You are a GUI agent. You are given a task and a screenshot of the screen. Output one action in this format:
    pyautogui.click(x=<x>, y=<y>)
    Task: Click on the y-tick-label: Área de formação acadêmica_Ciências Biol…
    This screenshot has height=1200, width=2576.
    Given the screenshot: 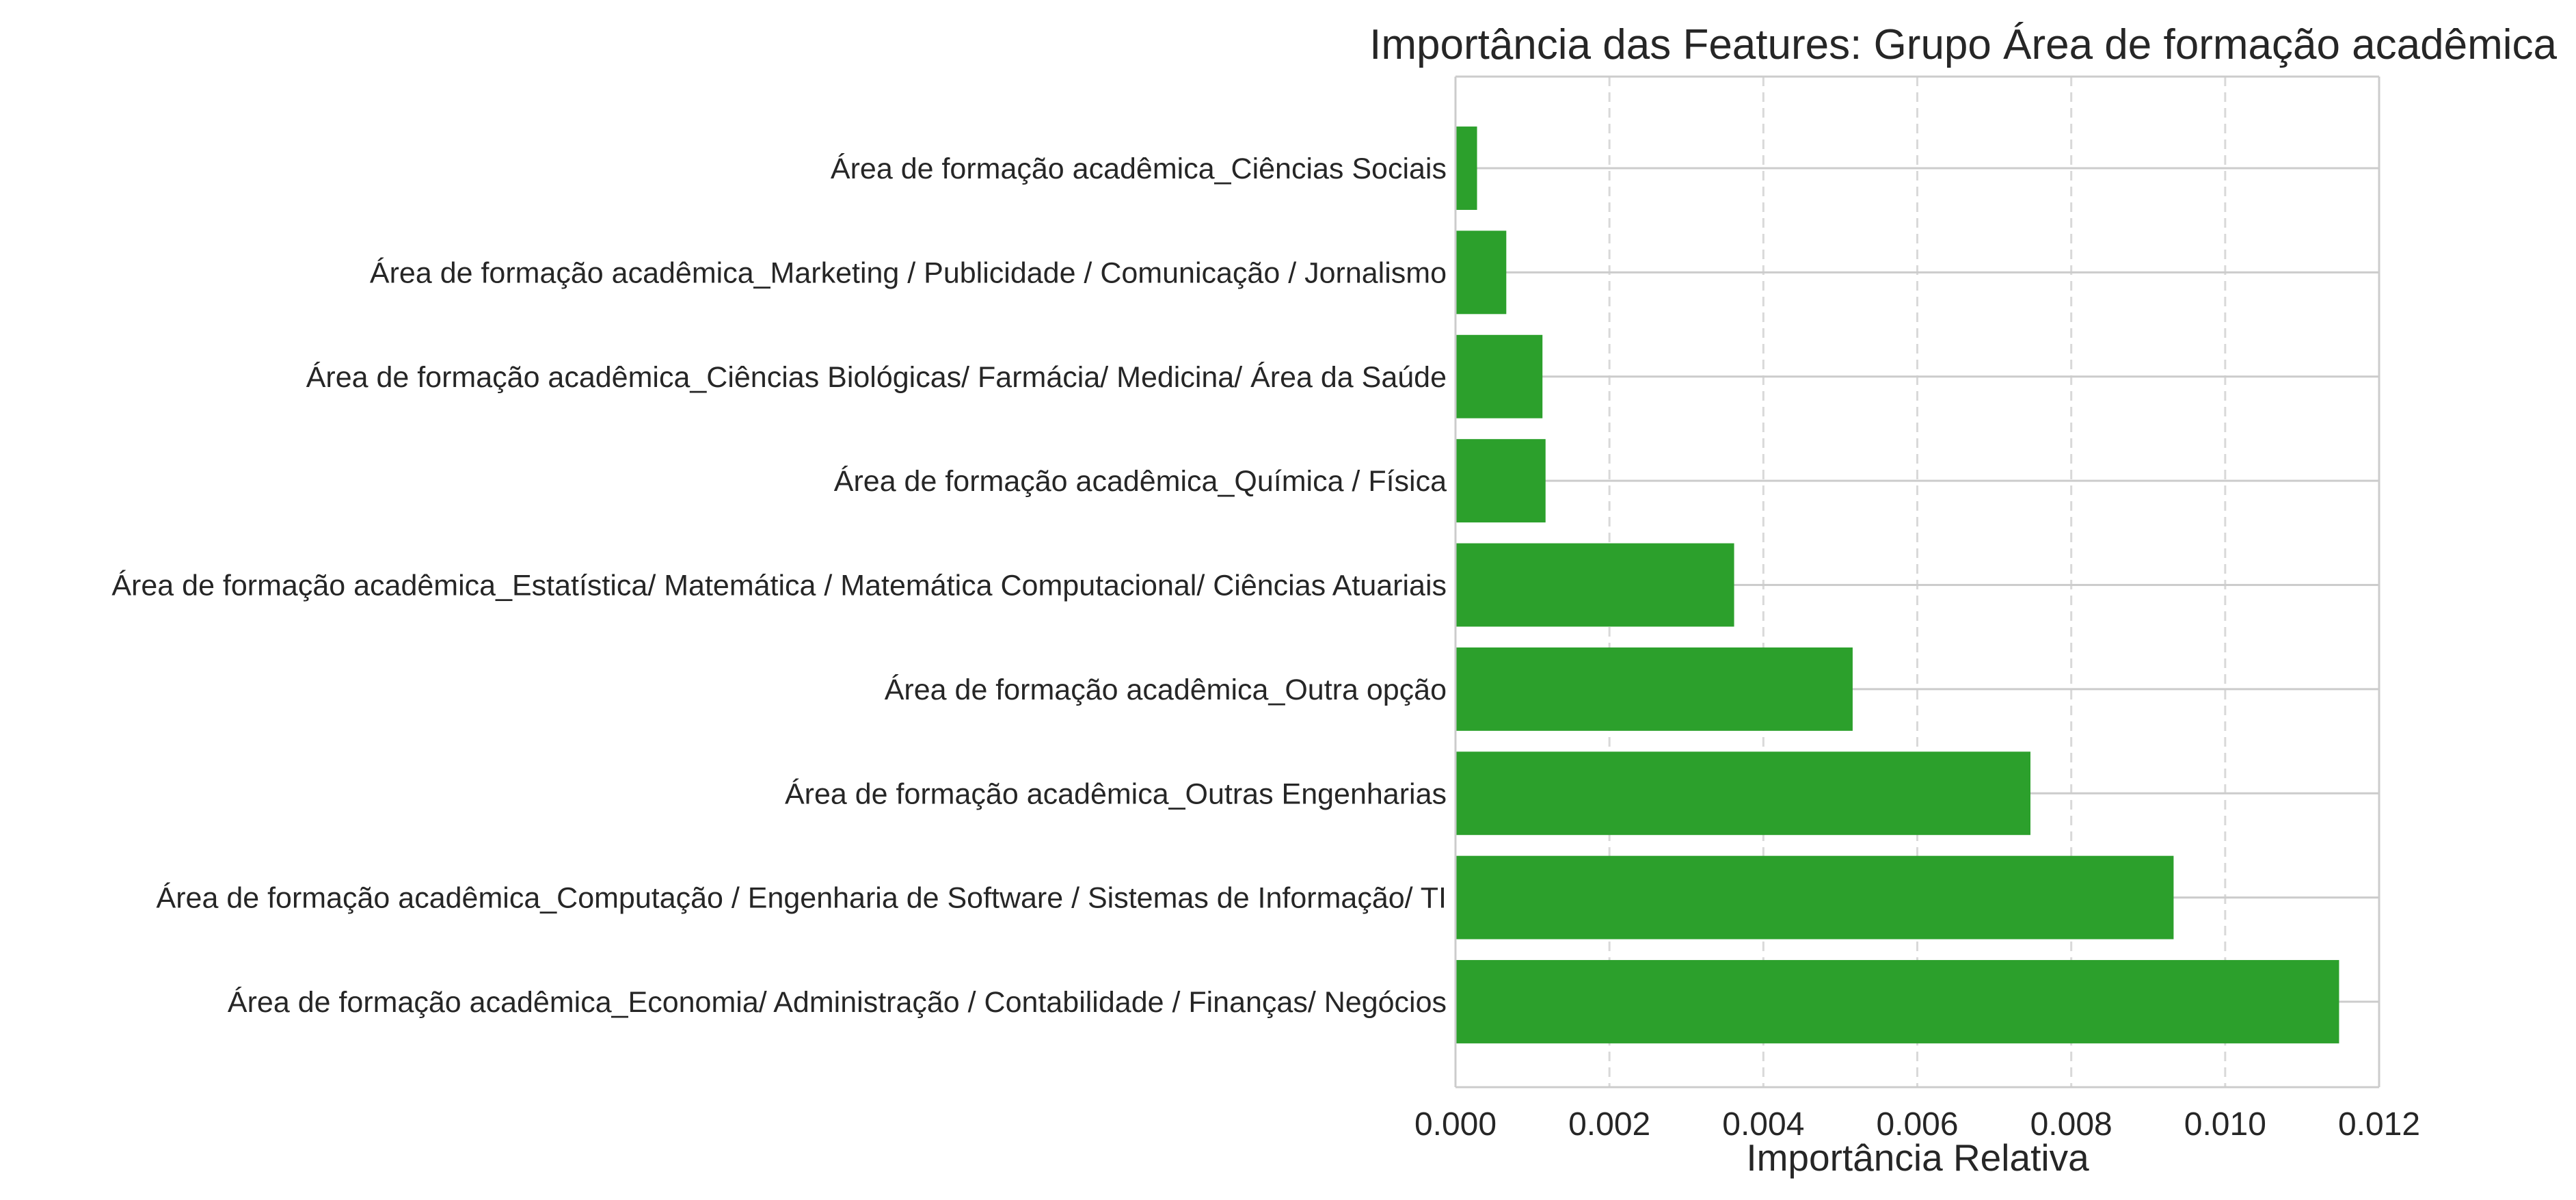 What is the action you would take?
    pyautogui.click(x=876, y=377)
    